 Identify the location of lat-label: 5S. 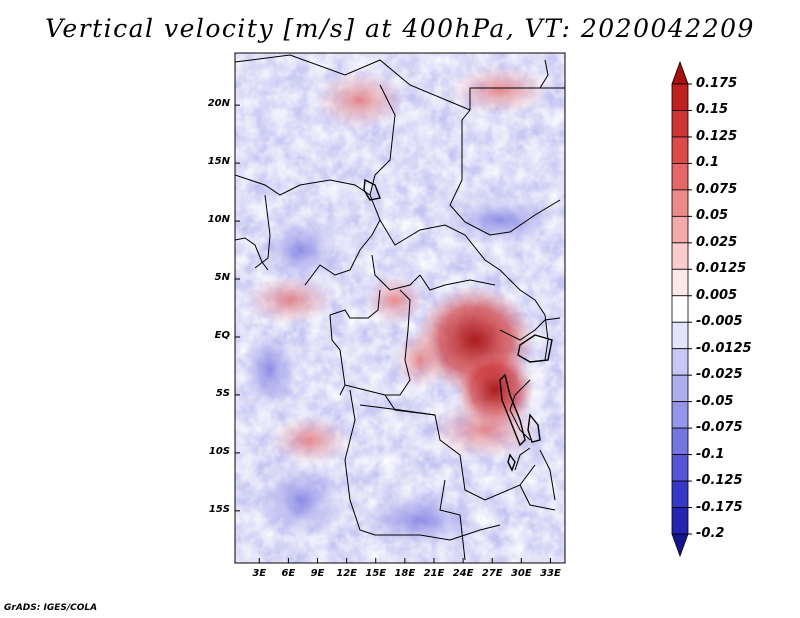
(222, 393).